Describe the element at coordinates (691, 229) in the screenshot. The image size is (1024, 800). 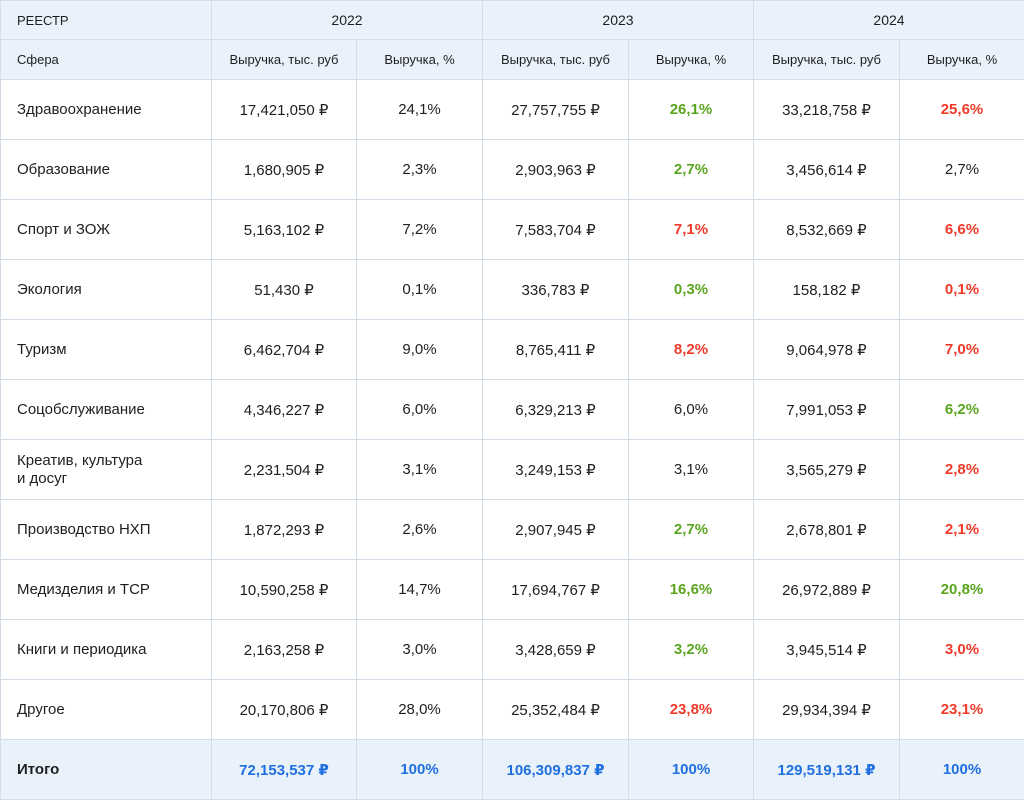
I see `share-2023-cell: 7,1%` at that location.